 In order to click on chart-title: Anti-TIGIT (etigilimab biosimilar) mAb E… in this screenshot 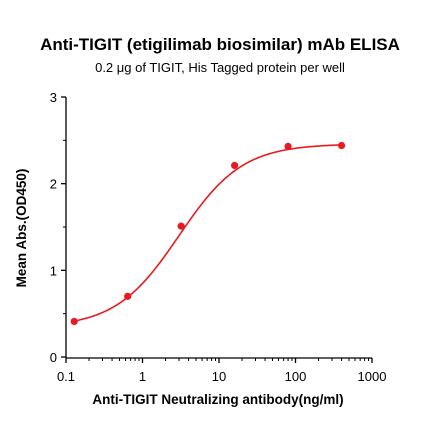, I will do `click(220, 44)`.